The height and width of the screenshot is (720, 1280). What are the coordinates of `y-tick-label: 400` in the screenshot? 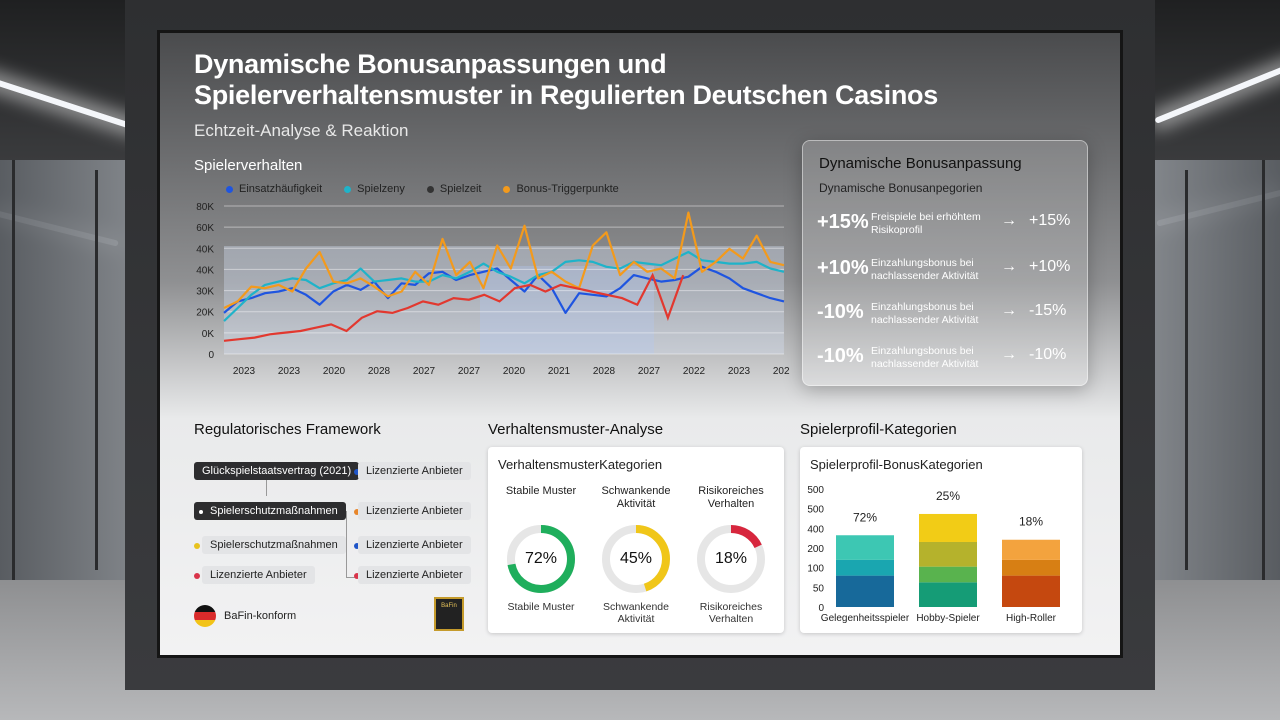 It's located at (815, 529).